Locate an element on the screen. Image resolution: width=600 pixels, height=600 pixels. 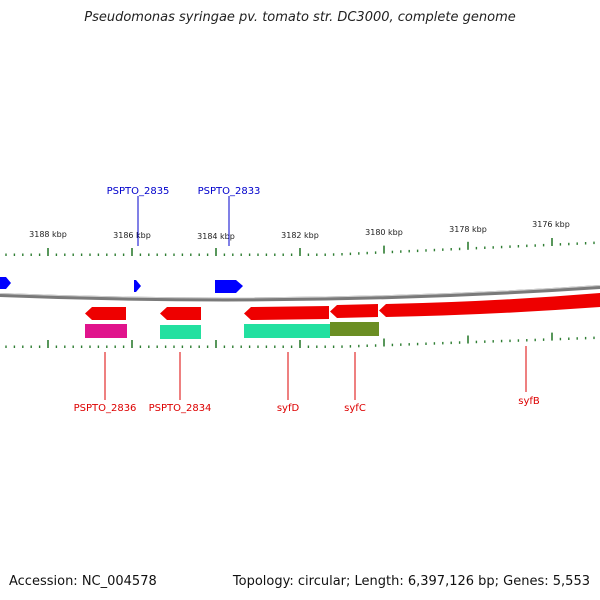
scale-label-3184: 3184 kbp is located at coordinates (216, 236).